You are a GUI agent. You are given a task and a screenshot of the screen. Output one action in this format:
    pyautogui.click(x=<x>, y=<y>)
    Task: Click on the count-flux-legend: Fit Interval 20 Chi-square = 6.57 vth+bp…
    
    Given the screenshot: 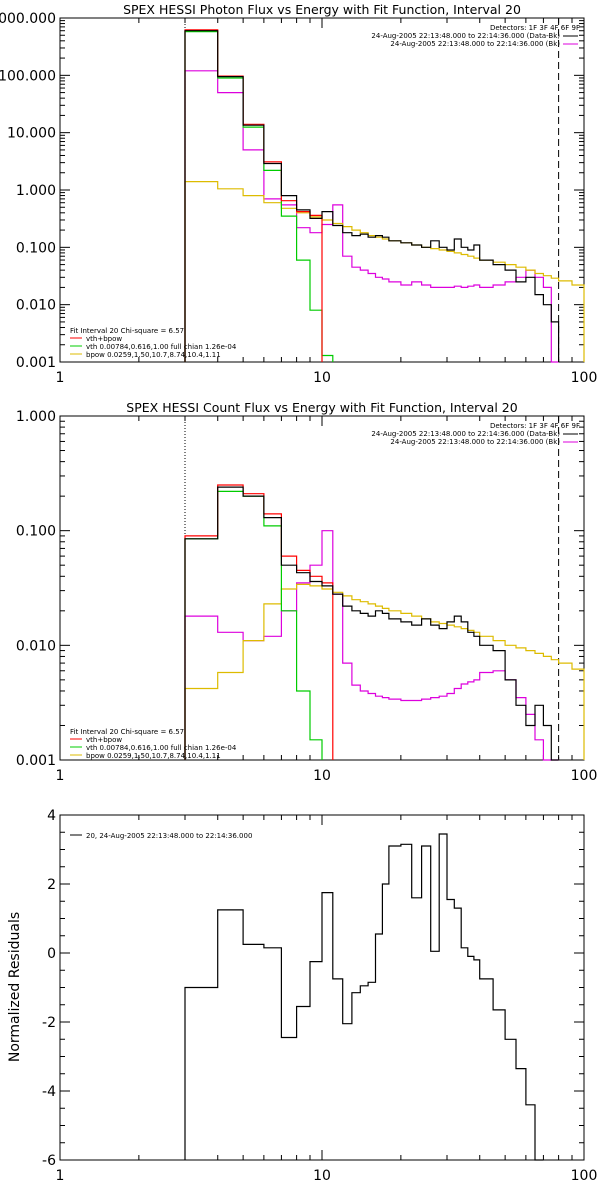 What is the action you would take?
    pyautogui.click(x=153, y=744)
    